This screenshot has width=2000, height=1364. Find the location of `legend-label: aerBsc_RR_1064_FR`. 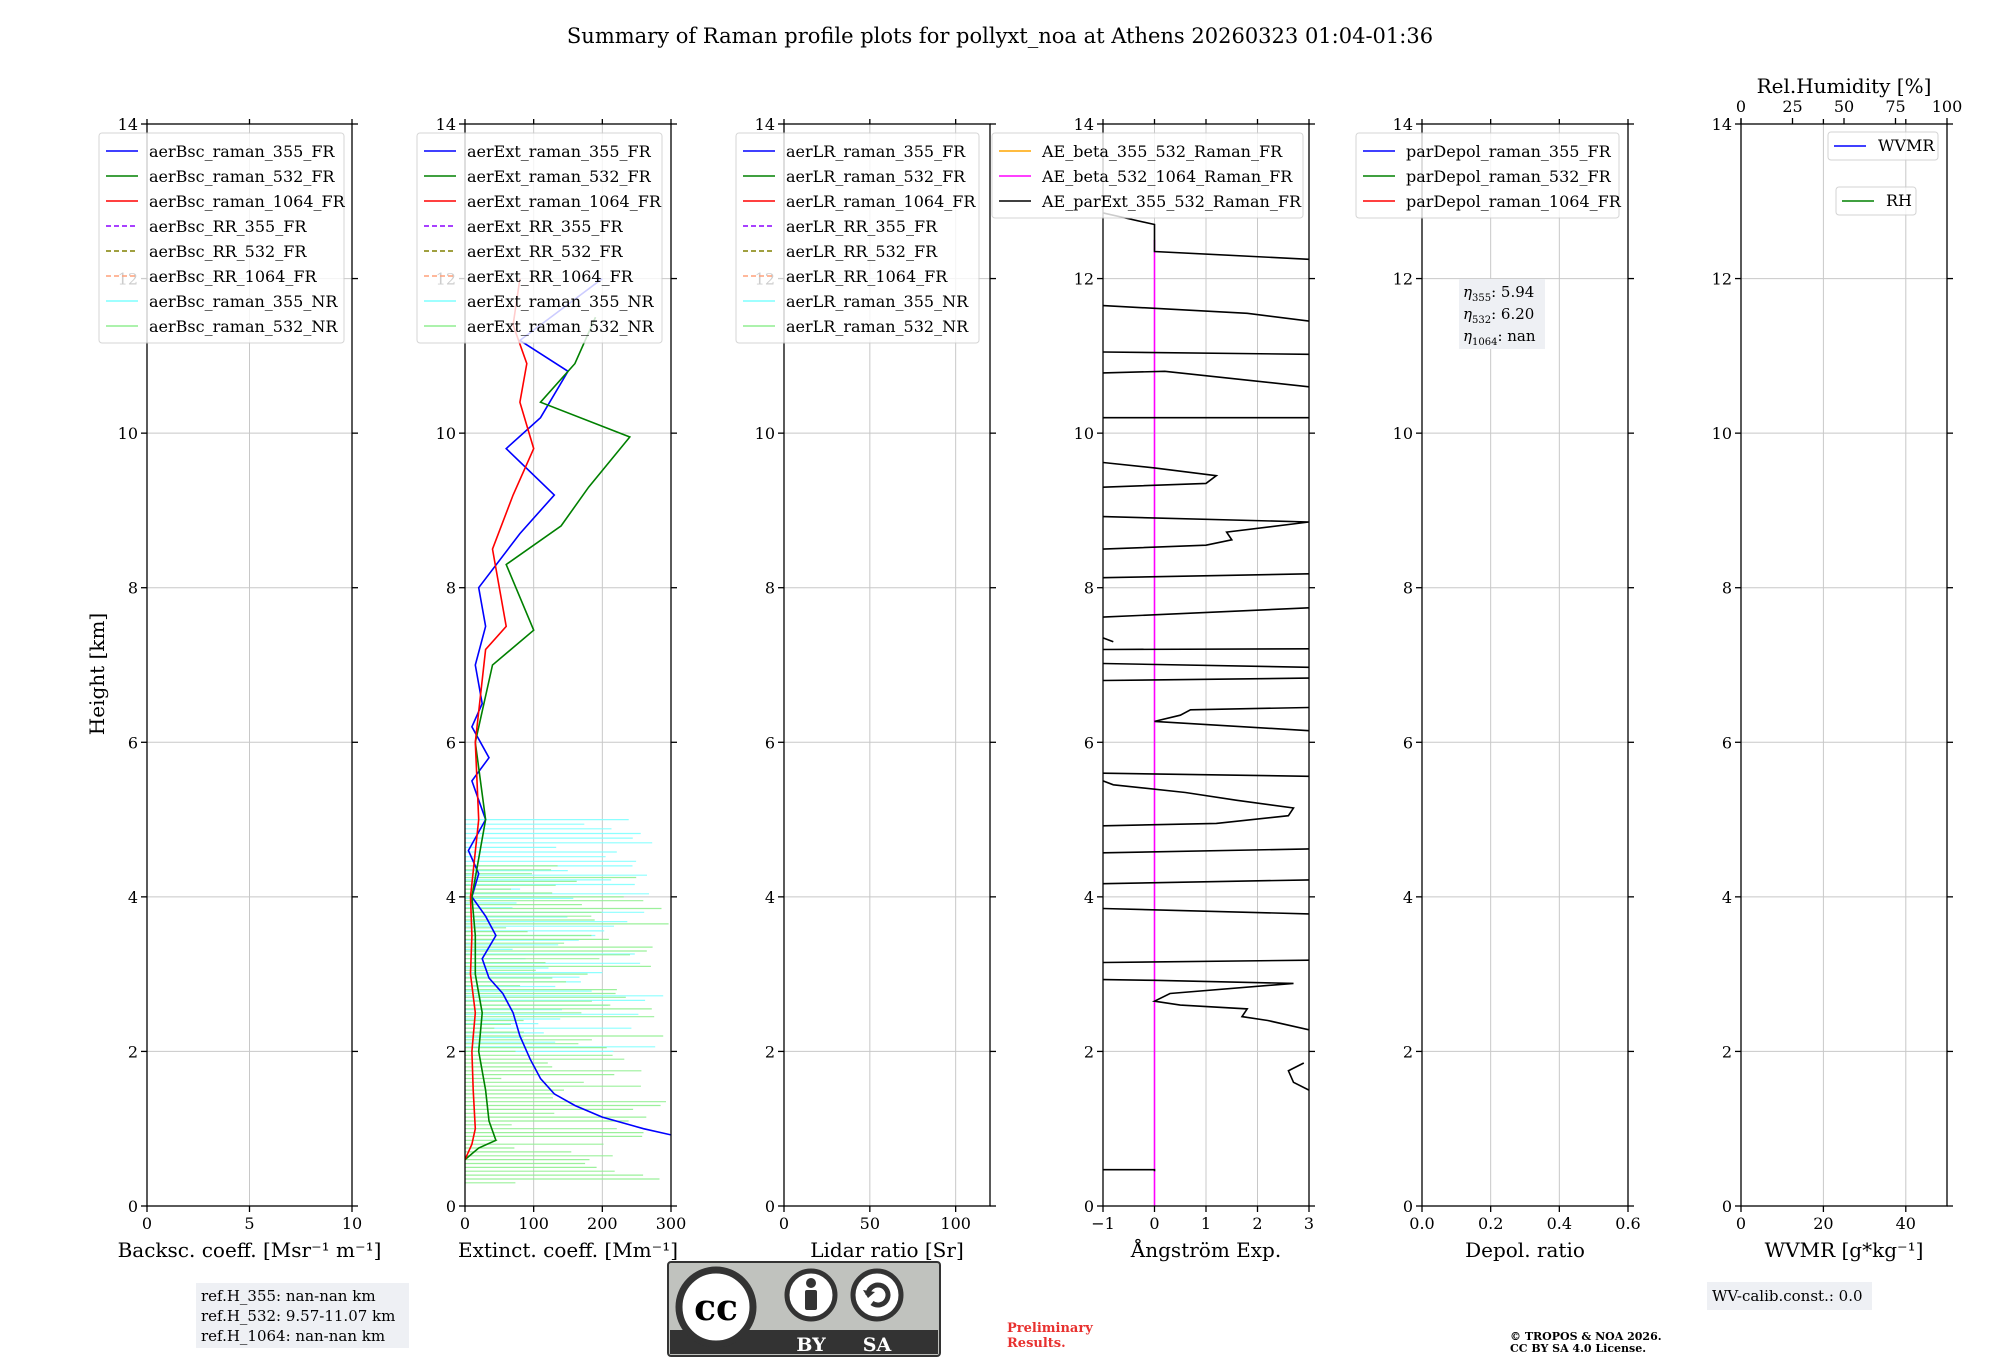

legend-label: aerBsc_RR_1064_FR is located at coordinates (233, 276).